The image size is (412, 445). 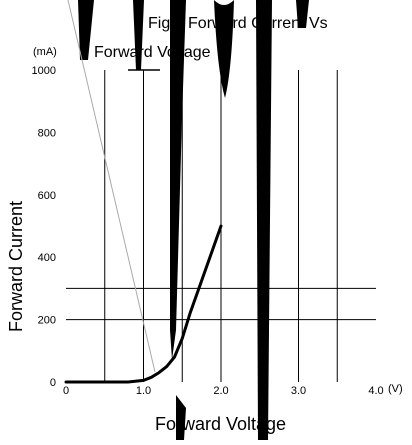 I want to click on y-tick-label: 1000, so click(x=44, y=71).